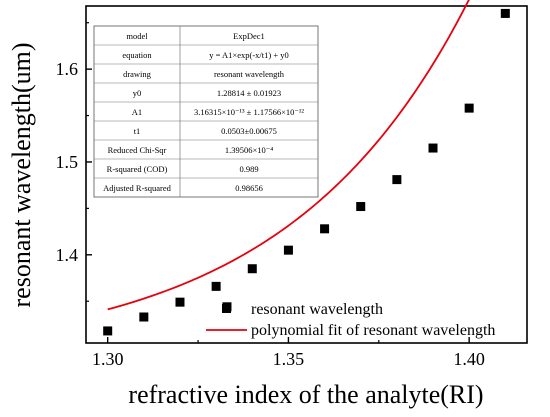  Describe the element at coordinates (137, 93) in the screenshot. I see `table-cell-label: y0` at that location.